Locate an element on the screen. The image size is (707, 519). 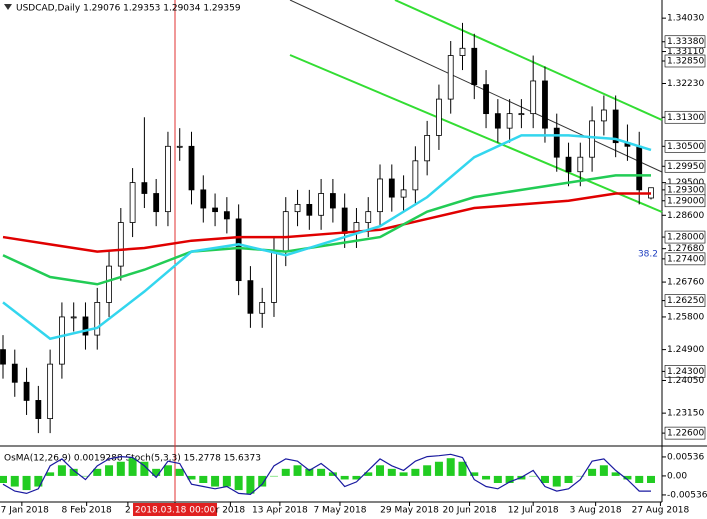
y-tick-label: 1.31300 is located at coordinates (685, 118).